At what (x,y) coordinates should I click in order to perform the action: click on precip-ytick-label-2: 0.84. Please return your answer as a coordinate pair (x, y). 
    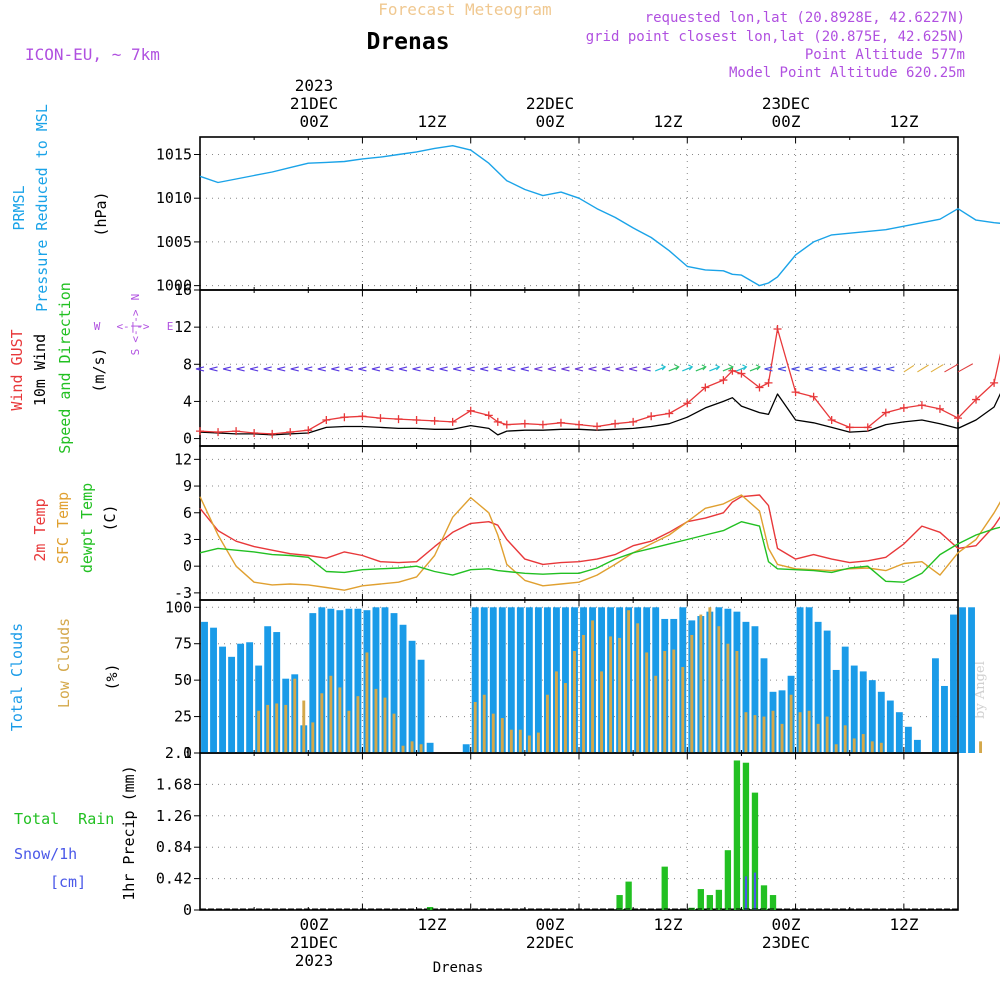
    Looking at the image, I should click on (174, 847).